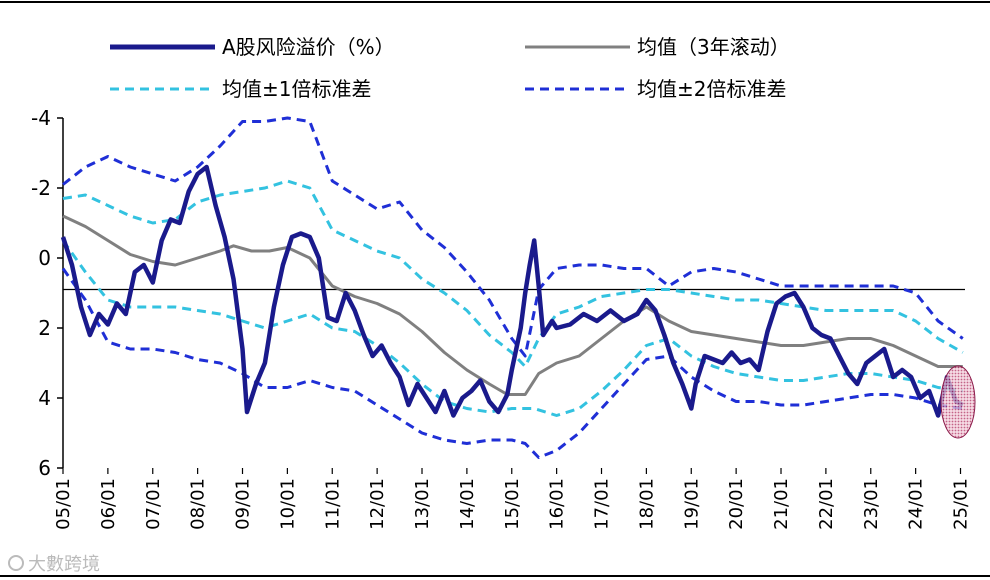 The image size is (990, 580). What do you see at coordinates (736, 504) in the screenshot?
I see `x-tick-label: 20/01` at bounding box center [736, 504].